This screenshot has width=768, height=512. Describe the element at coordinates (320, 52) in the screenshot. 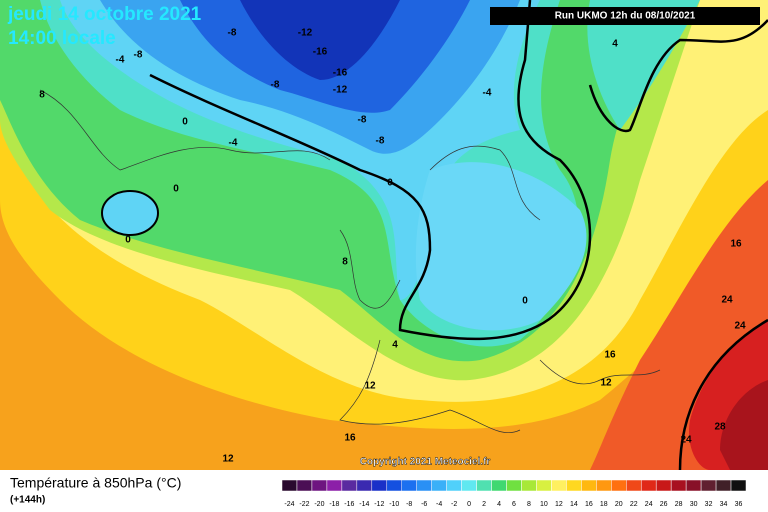

I see `contour-label: -16` at that location.